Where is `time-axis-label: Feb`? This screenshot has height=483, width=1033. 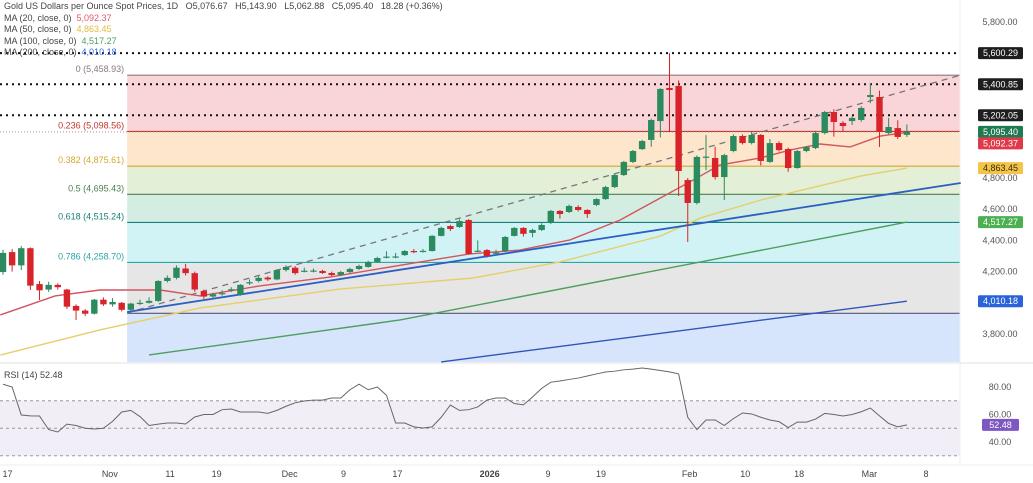
time-axis-label: Feb is located at coordinates (690, 474).